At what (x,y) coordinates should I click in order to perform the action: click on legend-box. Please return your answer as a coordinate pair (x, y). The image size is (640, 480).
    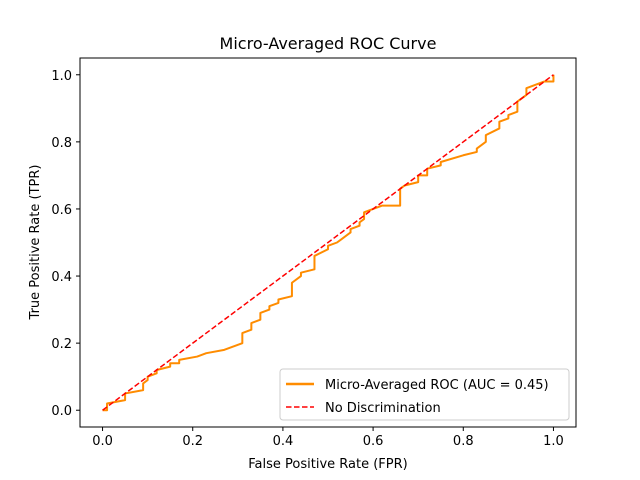
    Looking at the image, I should click on (424, 394).